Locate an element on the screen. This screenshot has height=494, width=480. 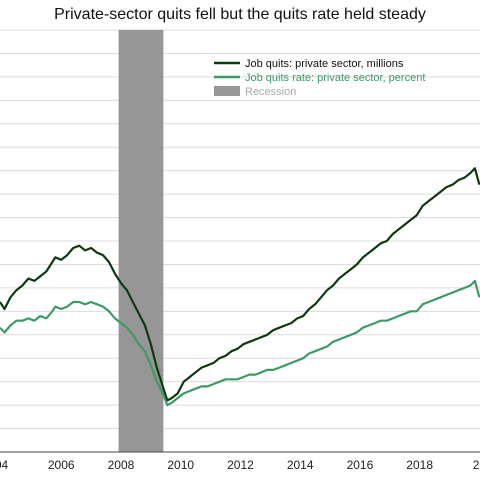
x-tick-label: 2018 is located at coordinates (419, 465).